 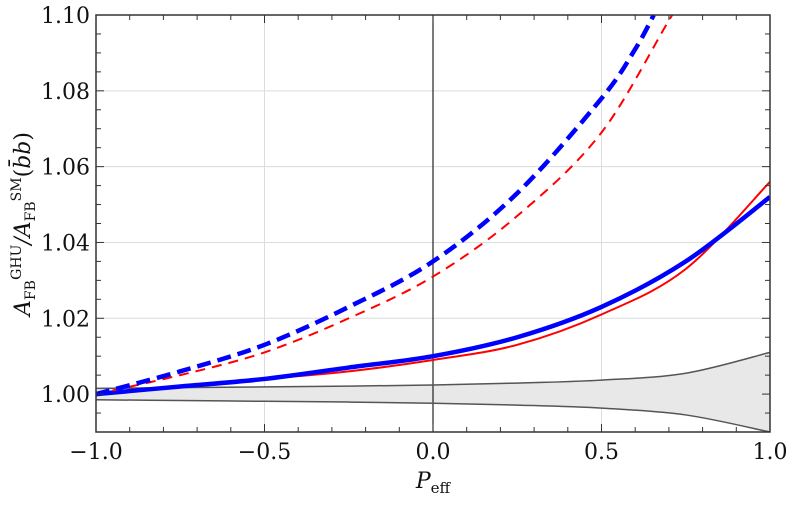 What do you see at coordinates (433, 483) in the screenshot?
I see `x-axis-label: Peff` at bounding box center [433, 483].